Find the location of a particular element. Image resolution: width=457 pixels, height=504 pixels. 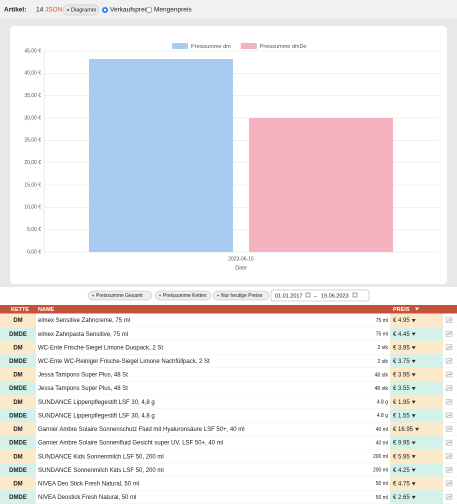

price: € 4.95 is located at coordinates (401, 321).